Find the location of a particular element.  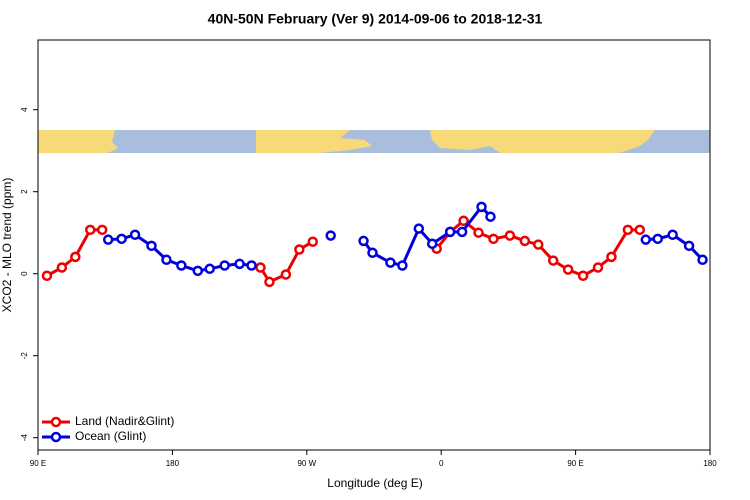

y-tick-label: 2 is located at coordinates (24, 191).